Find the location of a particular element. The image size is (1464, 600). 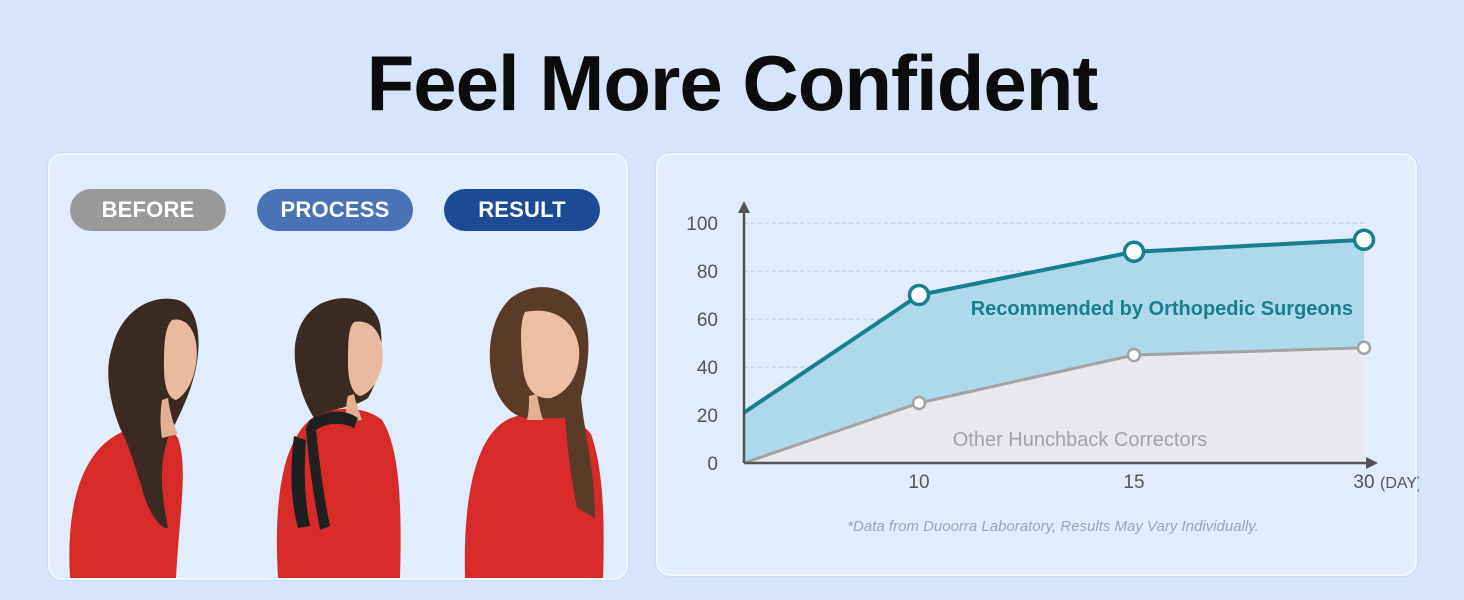

series-label-recommended: Recommended by Orthopedic Surgeons is located at coordinates (1162, 309).